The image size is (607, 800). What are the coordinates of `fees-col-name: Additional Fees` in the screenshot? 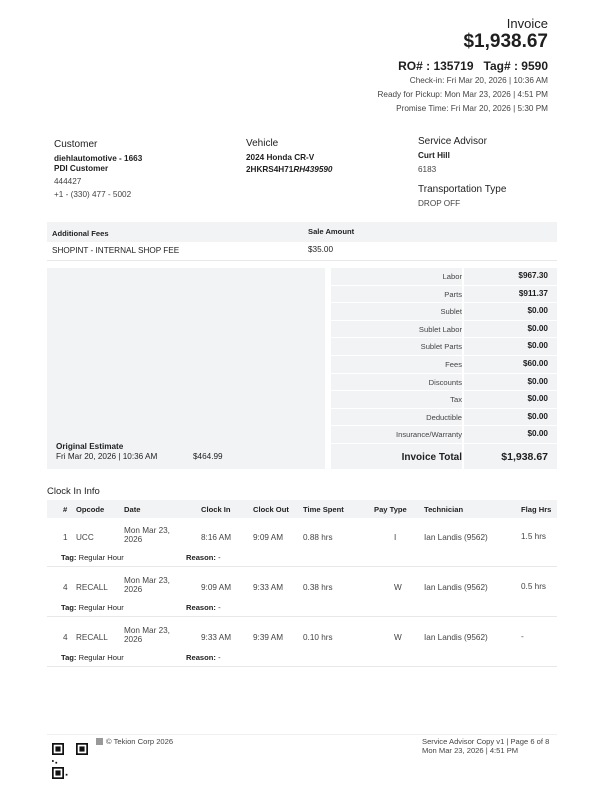 It's located at (80, 233).